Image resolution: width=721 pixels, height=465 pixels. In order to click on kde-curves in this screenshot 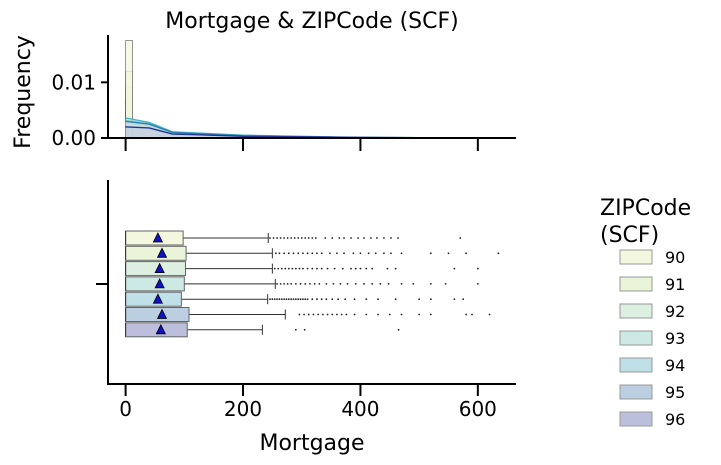, I will do `click(313, 128)`.